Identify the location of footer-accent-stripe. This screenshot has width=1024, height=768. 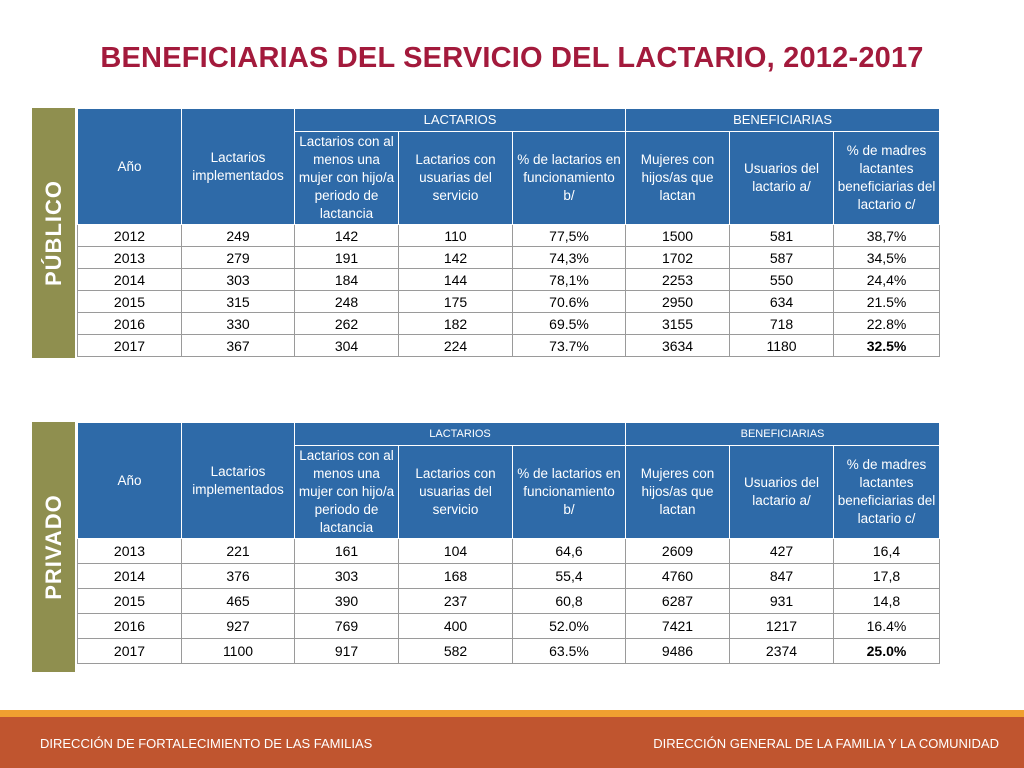
(512, 713).